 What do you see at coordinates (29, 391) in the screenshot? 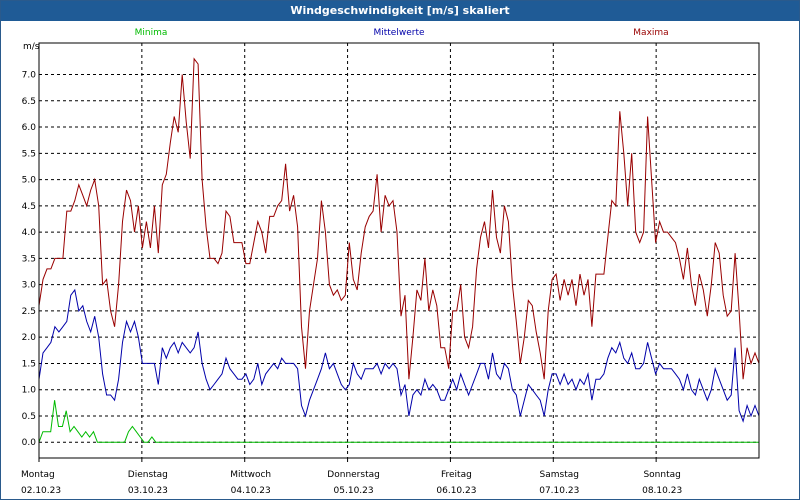
I see `y-tick-label: 1.0` at bounding box center [29, 391].